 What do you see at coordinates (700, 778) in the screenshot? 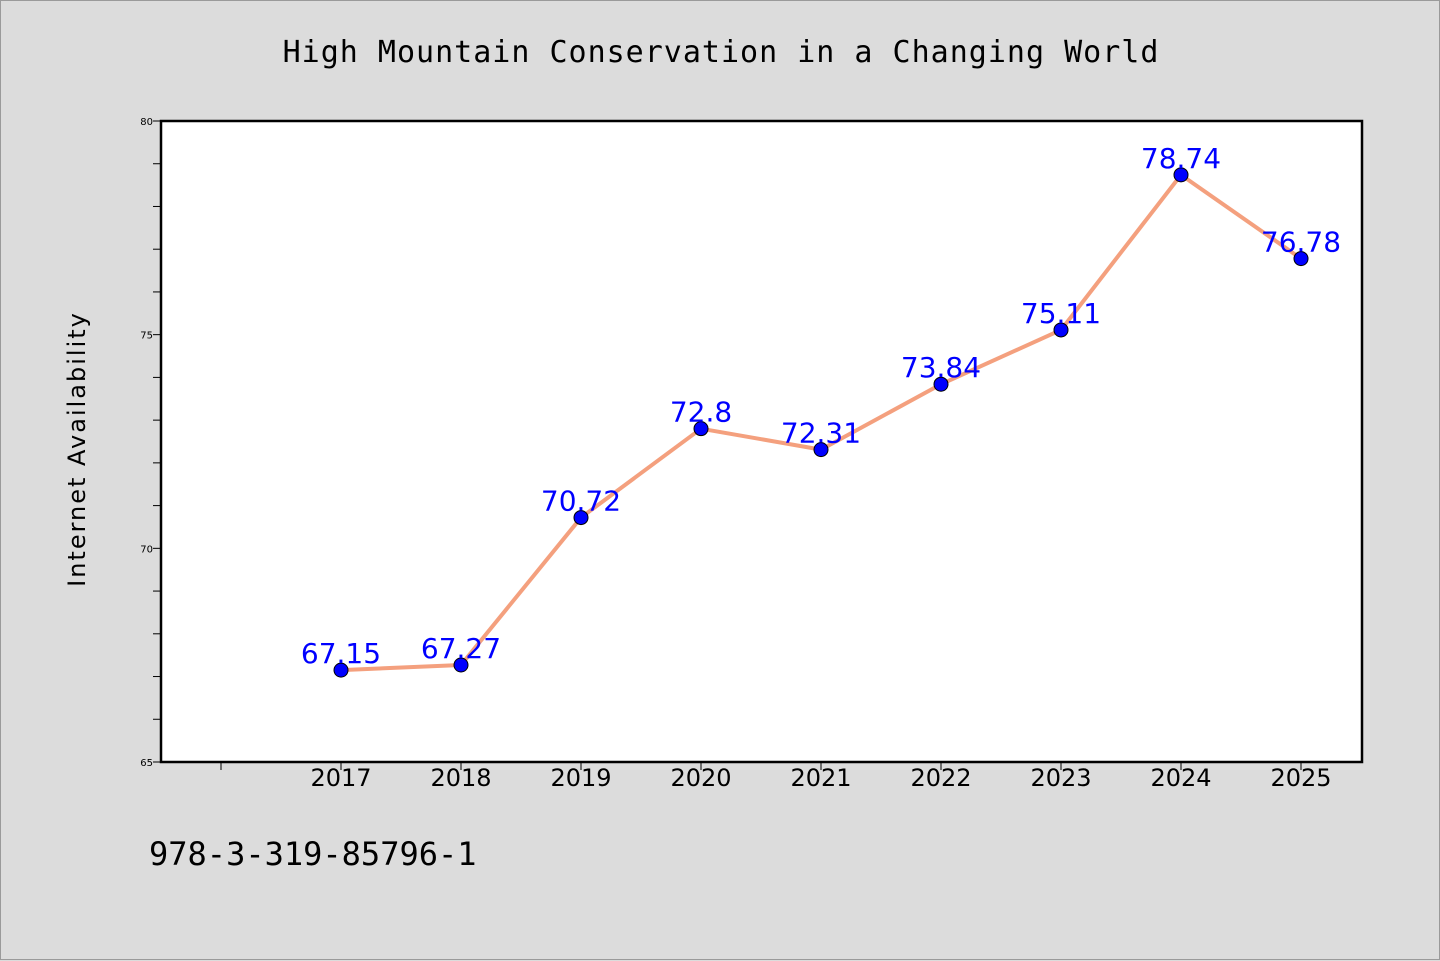
I see `x-tick-label: 2020` at bounding box center [700, 778].